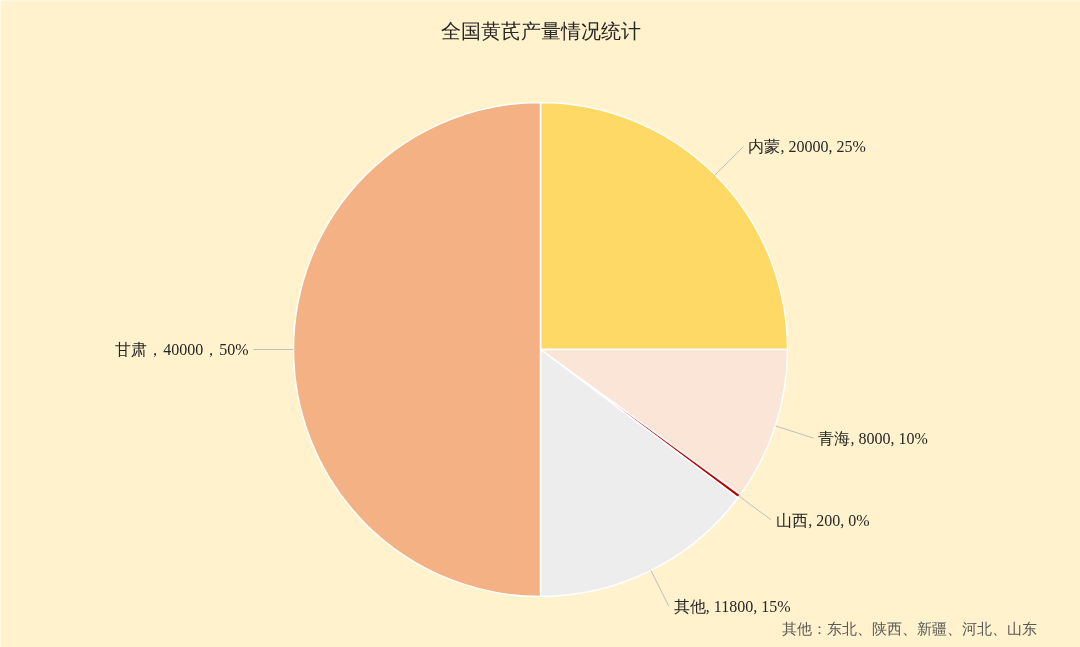 Image resolution: width=1080 pixels, height=647 pixels. Describe the element at coordinates (732, 606) in the screenshot. I see `slice-label: 其他, 11800, 15%` at that location.